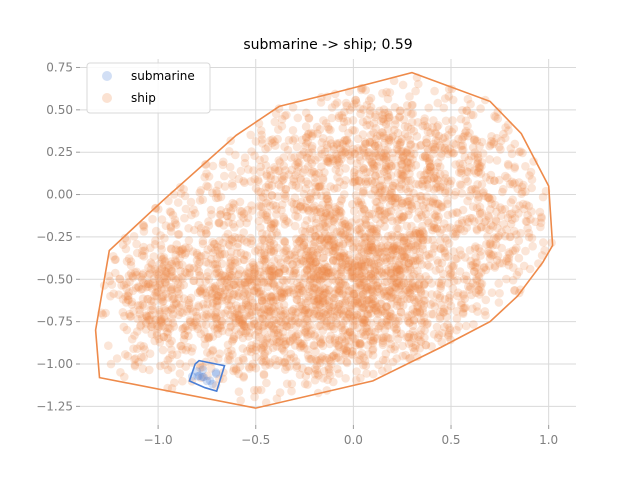 The width and height of the screenshot is (640, 480). Describe the element at coordinates (163, 76) in the screenshot. I see `legend-label-submarine: submarine` at that location.